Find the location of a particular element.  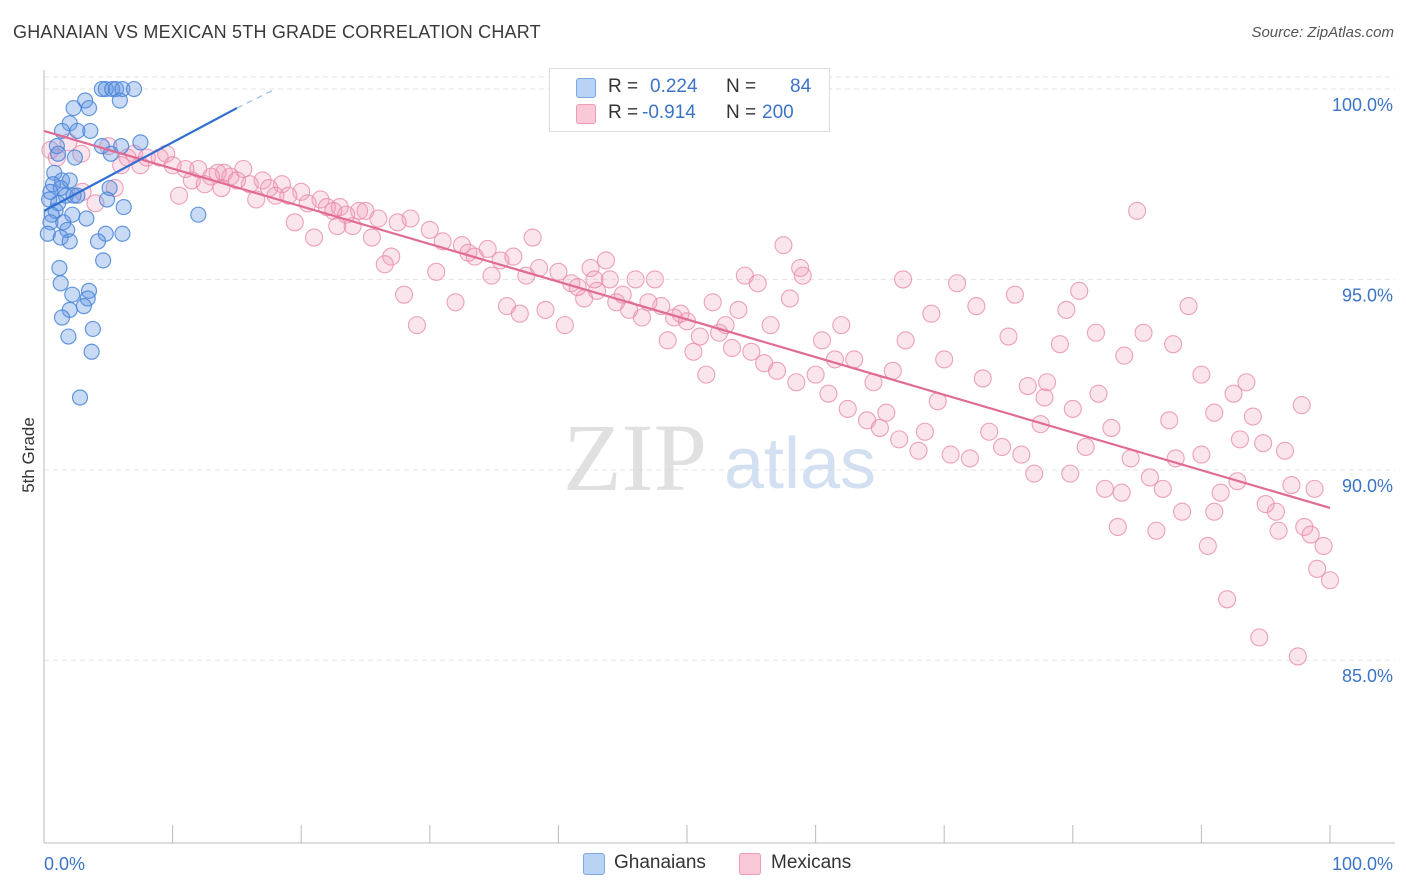

y-tick-label: 95.0% is located at coordinates (1367, 295).